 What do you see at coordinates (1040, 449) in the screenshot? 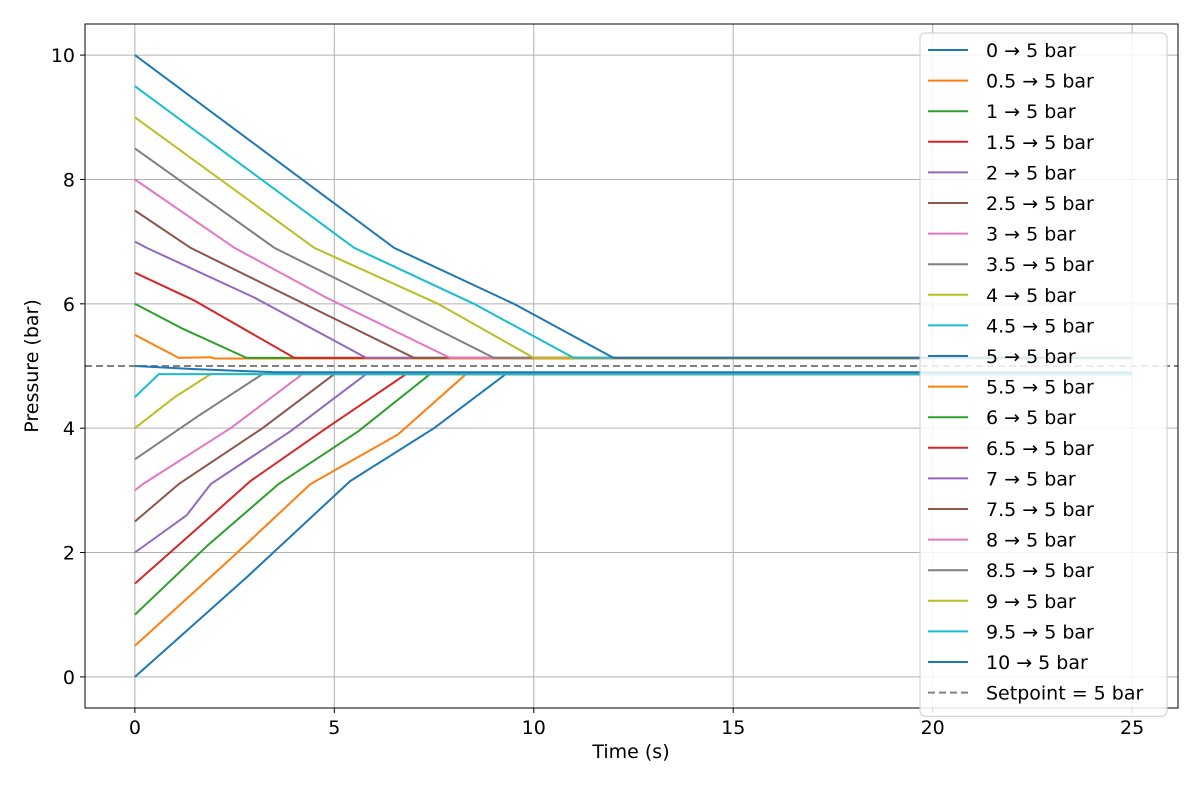
I see `legend-label: 6.5 → 5 bar` at bounding box center [1040, 449].